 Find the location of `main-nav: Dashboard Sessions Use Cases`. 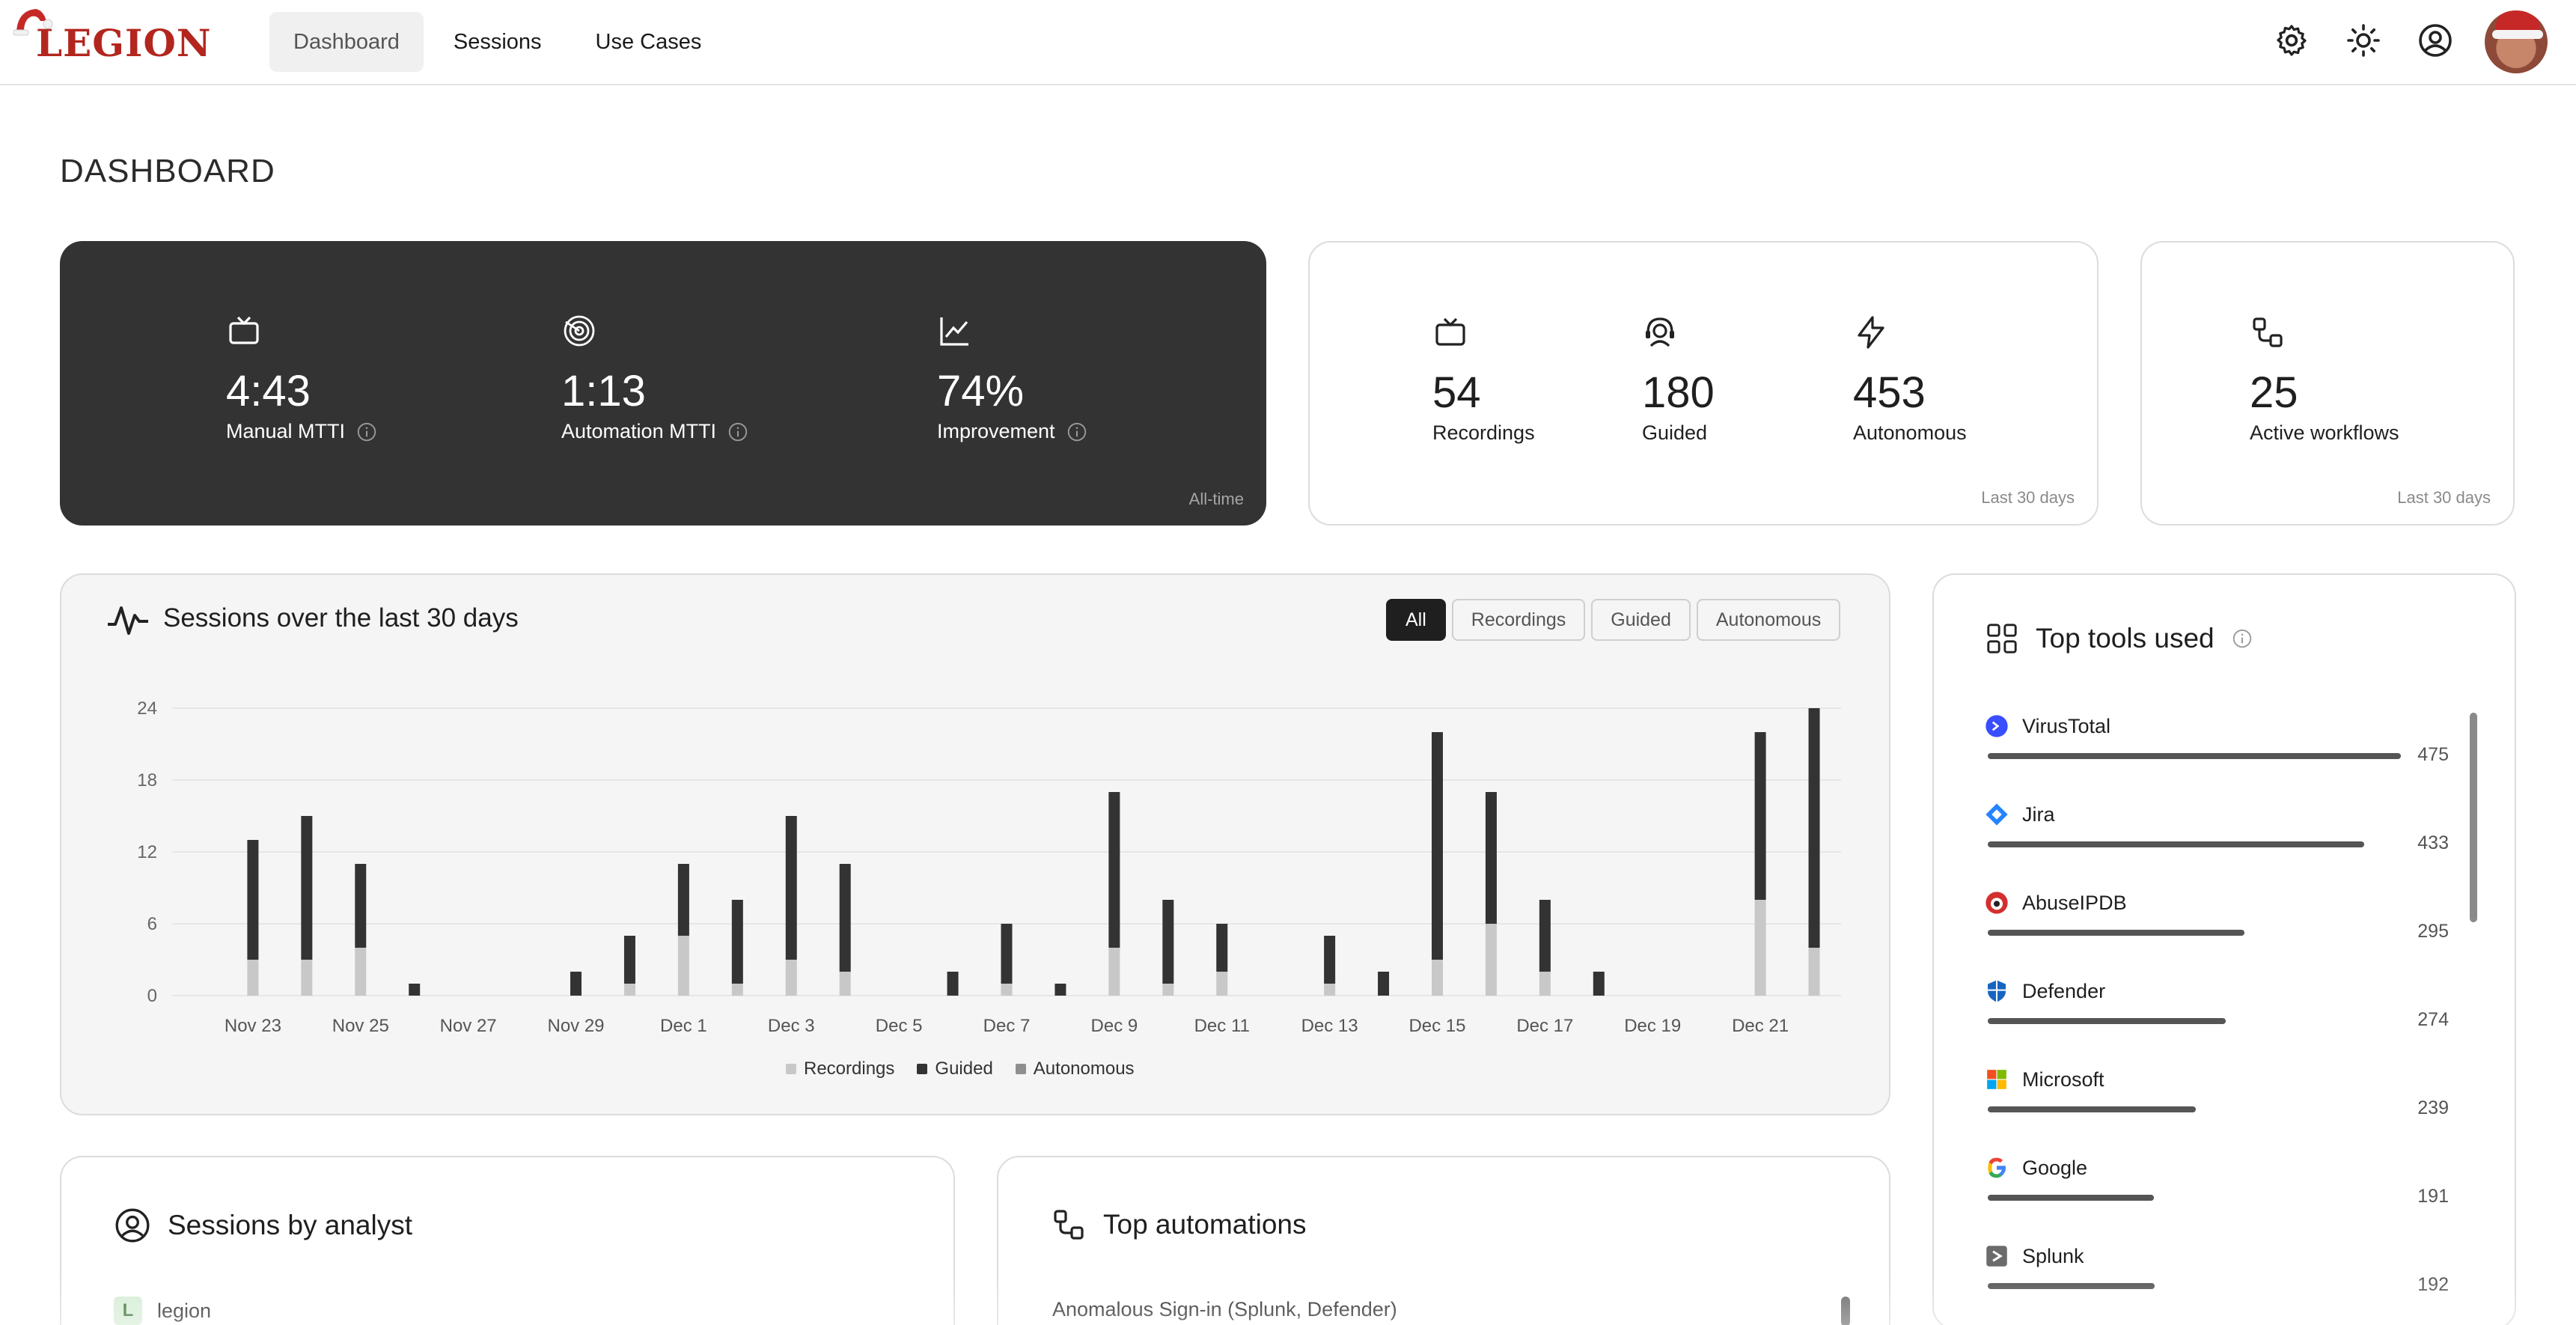

main-nav: Dashboard Sessions Use Cases is located at coordinates (497, 42).